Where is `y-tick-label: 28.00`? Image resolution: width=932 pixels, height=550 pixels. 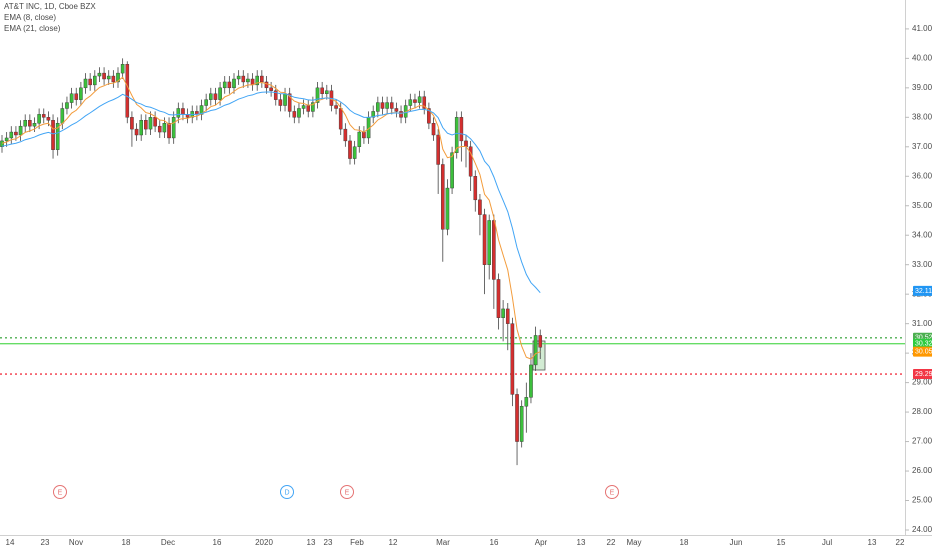 y-tick-label: 28.00 is located at coordinates (922, 411).